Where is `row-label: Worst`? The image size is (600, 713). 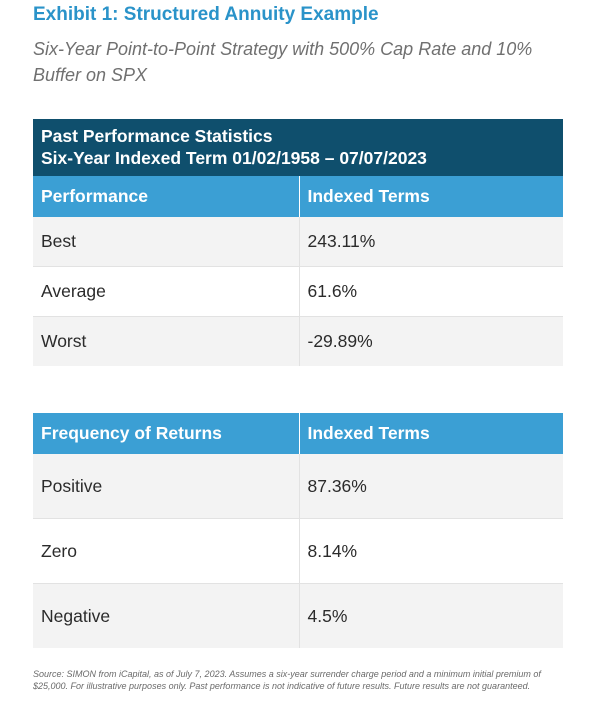 row-label: Worst is located at coordinates (166, 341).